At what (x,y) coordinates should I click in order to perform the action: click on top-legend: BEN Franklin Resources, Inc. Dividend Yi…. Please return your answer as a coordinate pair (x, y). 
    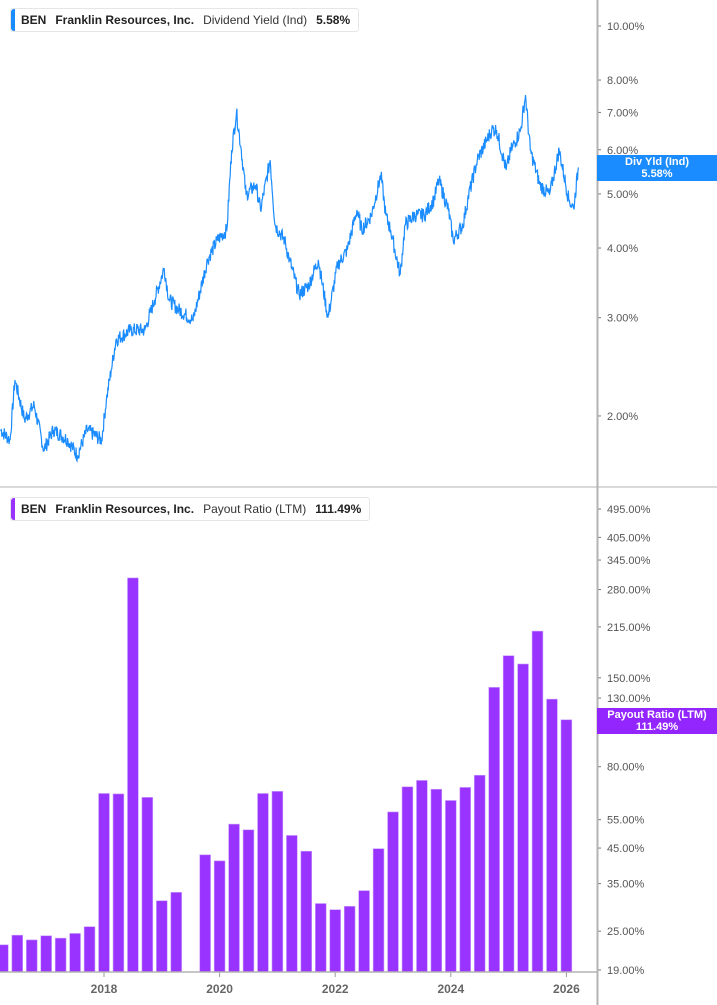
    Looking at the image, I should click on (185, 20).